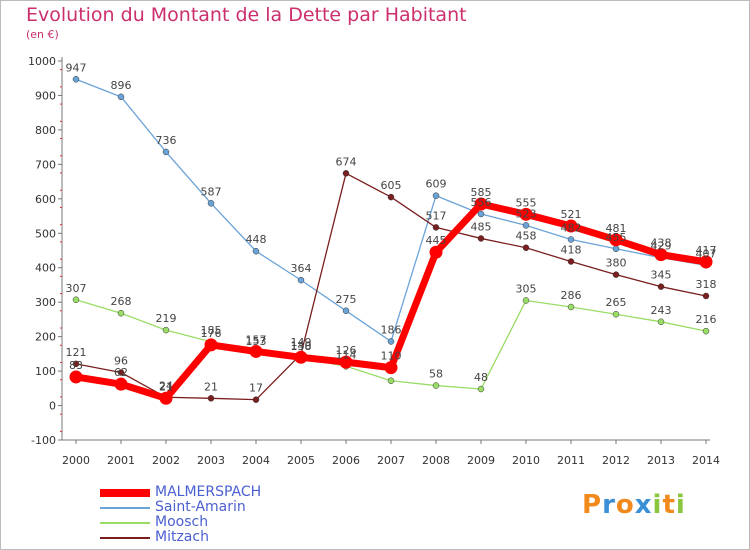 The height and width of the screenshot is (550, 750). I want to click on data-label-mitzach: 458, so click(526, 236).